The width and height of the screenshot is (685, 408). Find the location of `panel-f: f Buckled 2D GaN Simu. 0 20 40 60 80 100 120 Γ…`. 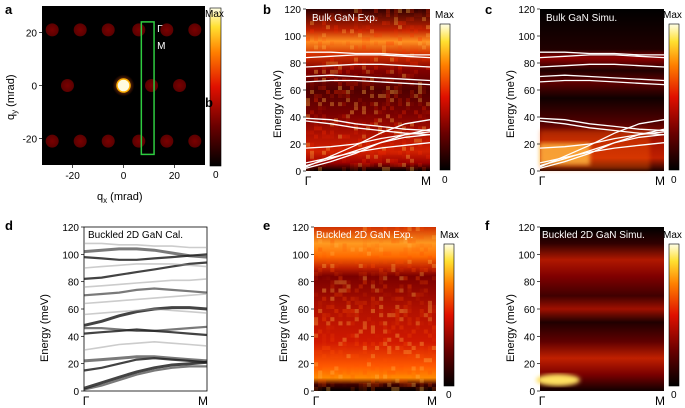

panel-f: f Buckled 2D GaN Simu. 0 20 40 60 80 100 120 Γ… is located at coordinates (583, 313).